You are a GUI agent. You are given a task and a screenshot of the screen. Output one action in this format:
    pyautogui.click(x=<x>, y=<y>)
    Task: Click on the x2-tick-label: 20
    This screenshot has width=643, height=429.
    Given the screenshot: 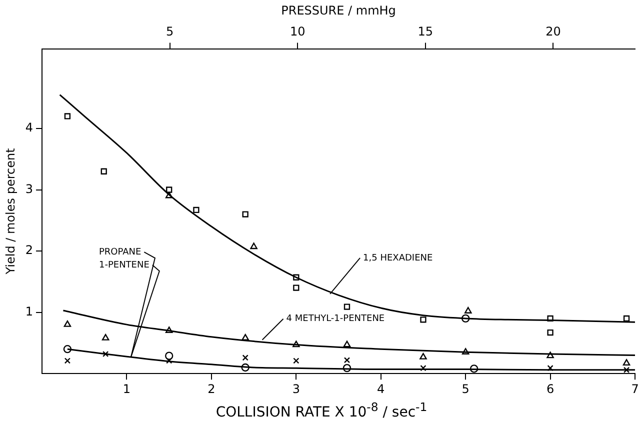 What is the action you would take?
    pyautogui.click(x=553, y=31)
    